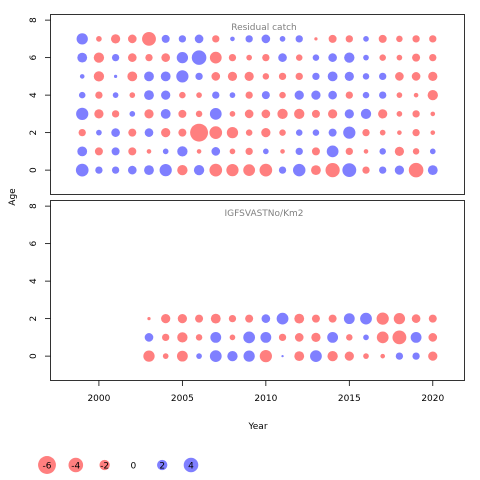 This screenshot has height=480, width=480. I want to click on bubble-residual-catch-2010-age6, so click(266, 57).